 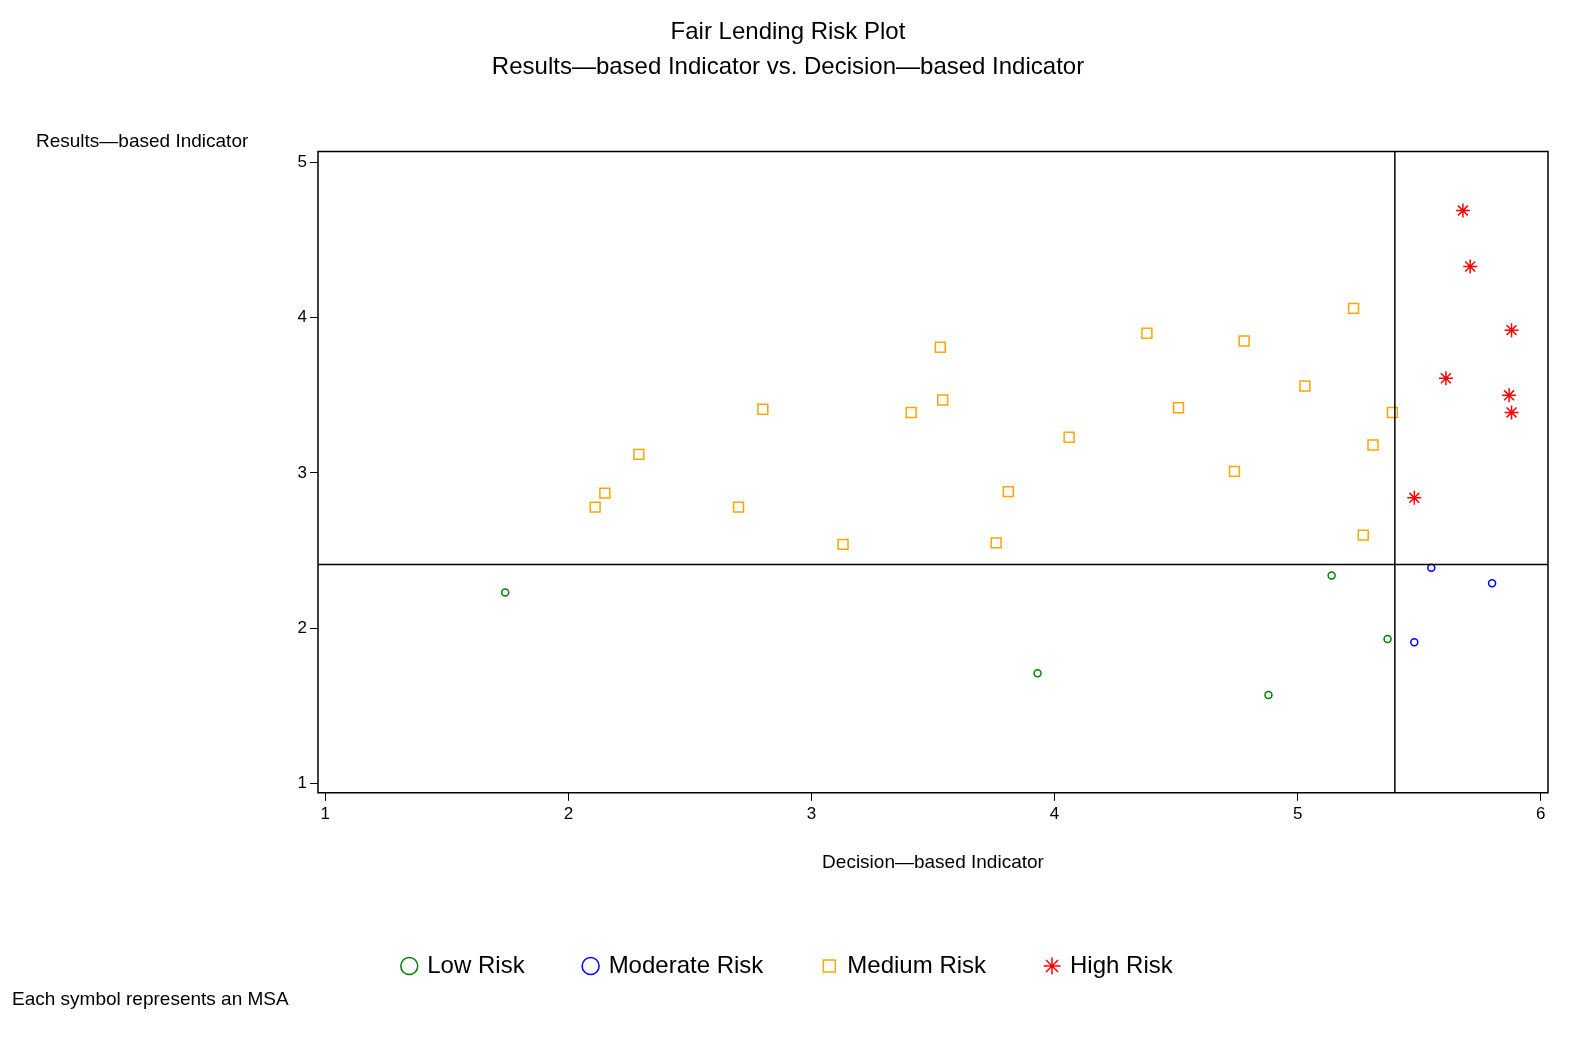 What do you see at coordinates (142, 141) in the screenshot?
I see `y-axis-title: Results—based Indicator` at bounding box center [142, 141].